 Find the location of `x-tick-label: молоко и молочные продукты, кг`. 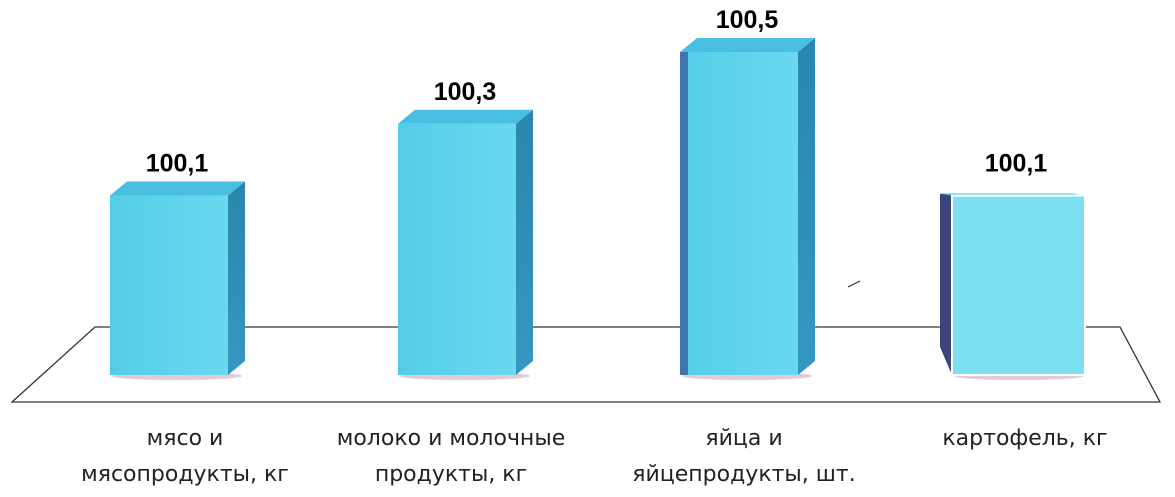

x-tick-label: молоко и молочные продукты, кг is located at coordinates (451, 456).